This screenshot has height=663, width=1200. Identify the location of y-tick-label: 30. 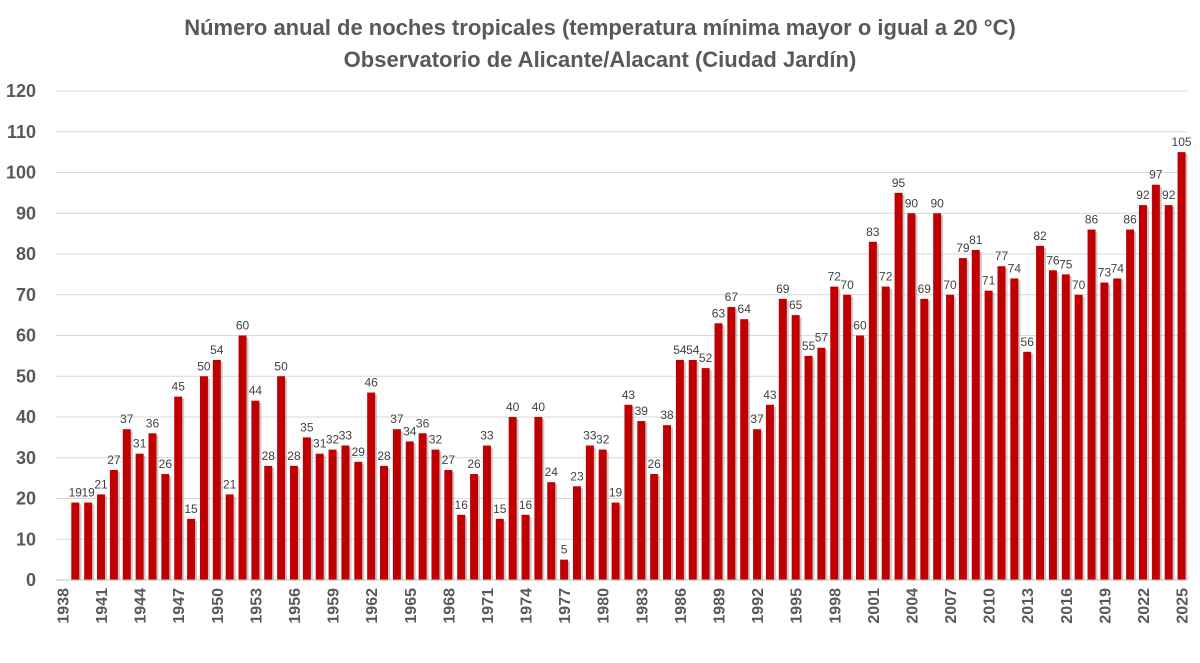
(26, 458).